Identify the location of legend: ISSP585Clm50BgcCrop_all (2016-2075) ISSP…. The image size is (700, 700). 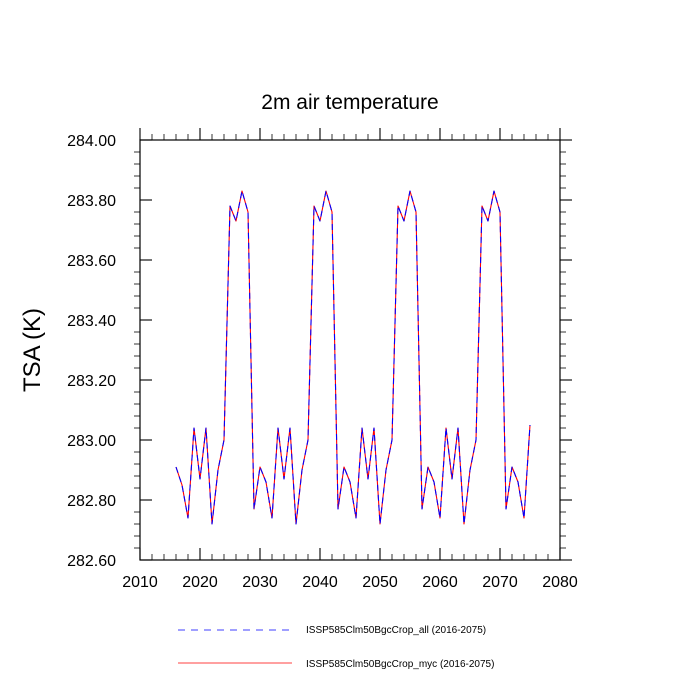
(336, 647).